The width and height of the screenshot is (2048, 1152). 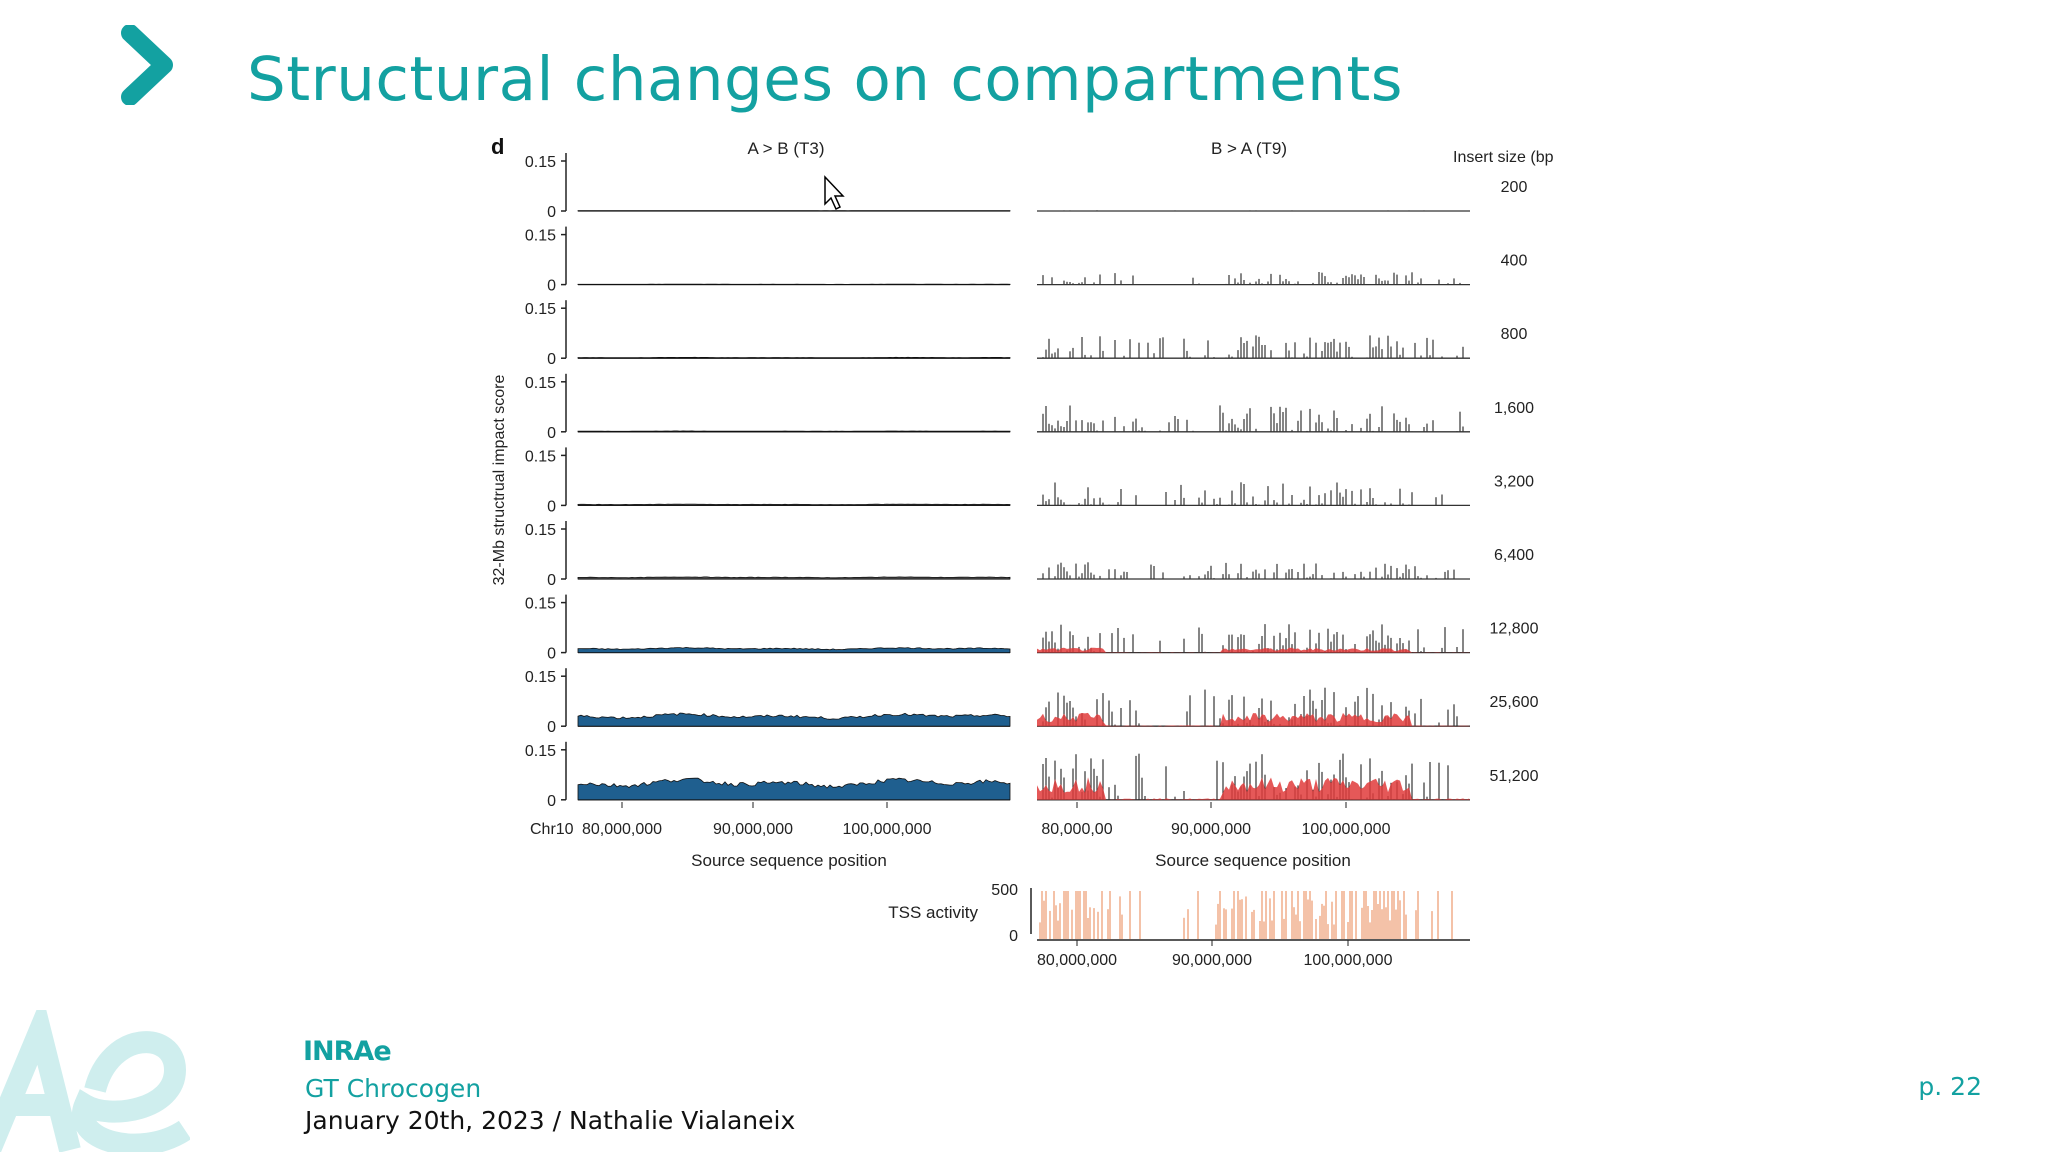 What do you see at coordinates (1514, 334) in the screenshot?
I see `insert-size-label: 800` at bounding box center [1514, 334].